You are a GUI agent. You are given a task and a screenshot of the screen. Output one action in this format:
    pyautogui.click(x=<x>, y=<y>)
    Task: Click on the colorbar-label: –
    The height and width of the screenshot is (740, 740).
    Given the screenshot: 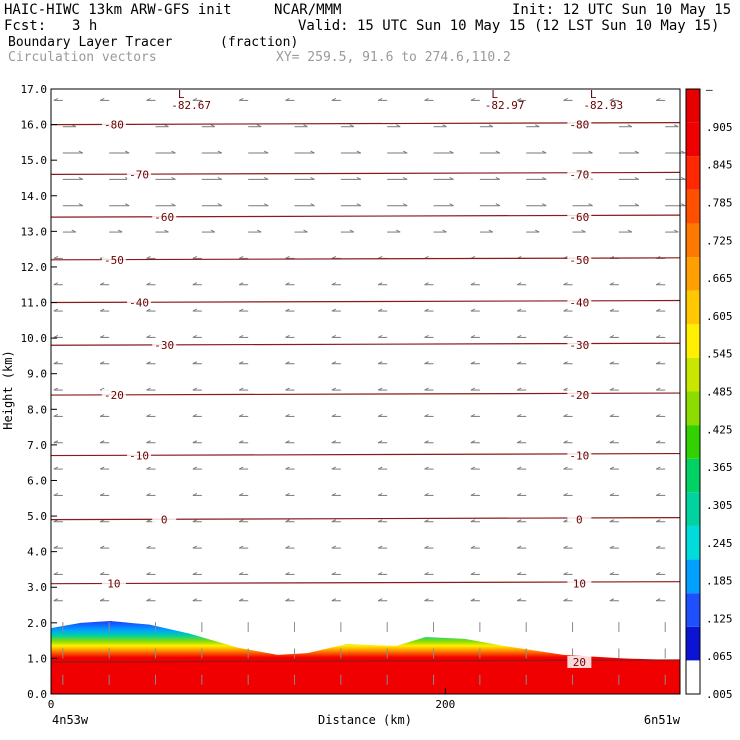 What is the action you would take?
    pyautogui.click(x=709, y=89)
    